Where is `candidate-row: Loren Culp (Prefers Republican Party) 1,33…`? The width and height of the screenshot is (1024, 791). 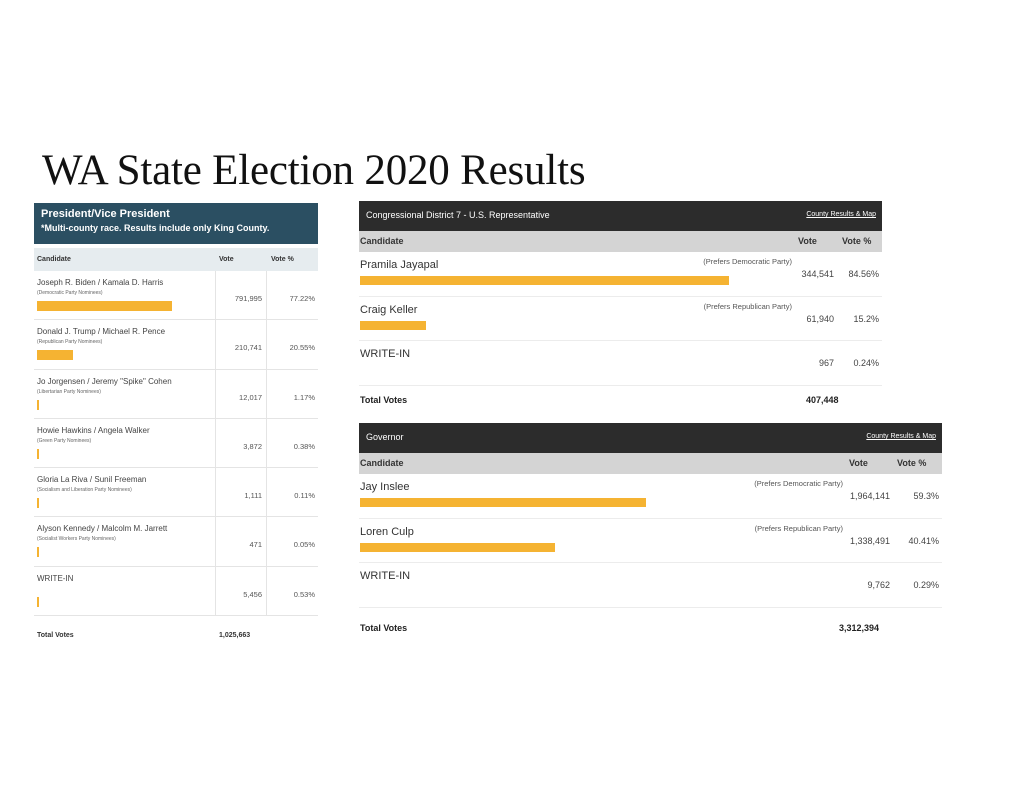
candidate-row: Loren Culp (Prefers Republican Party) 1,33… is located at coordinates (650, 541).